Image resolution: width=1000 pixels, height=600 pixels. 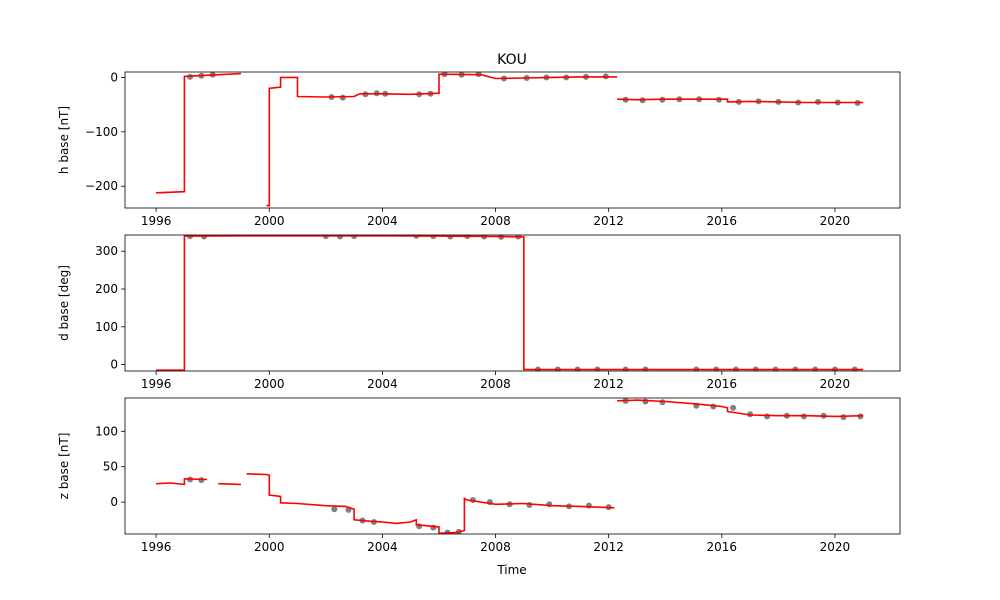 I want to click on h-base-x-tick-label: 2000, so click(x=269, y=221).